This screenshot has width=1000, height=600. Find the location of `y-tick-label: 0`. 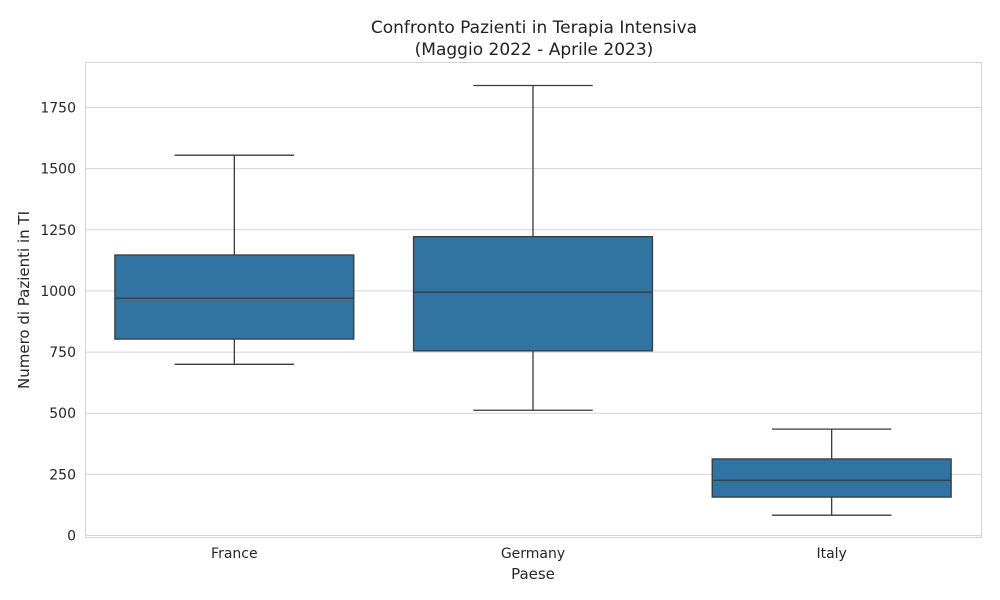

y-tick-label: 0 is located at coordinates (71, 537).